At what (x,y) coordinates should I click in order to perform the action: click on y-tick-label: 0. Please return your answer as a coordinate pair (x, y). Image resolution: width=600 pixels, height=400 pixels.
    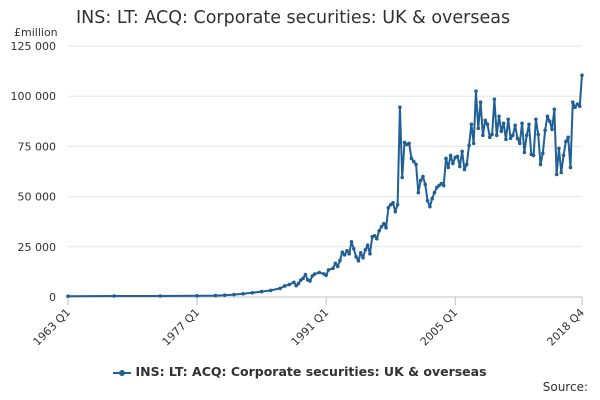
    Looking at the image, I should click on (52, 297).